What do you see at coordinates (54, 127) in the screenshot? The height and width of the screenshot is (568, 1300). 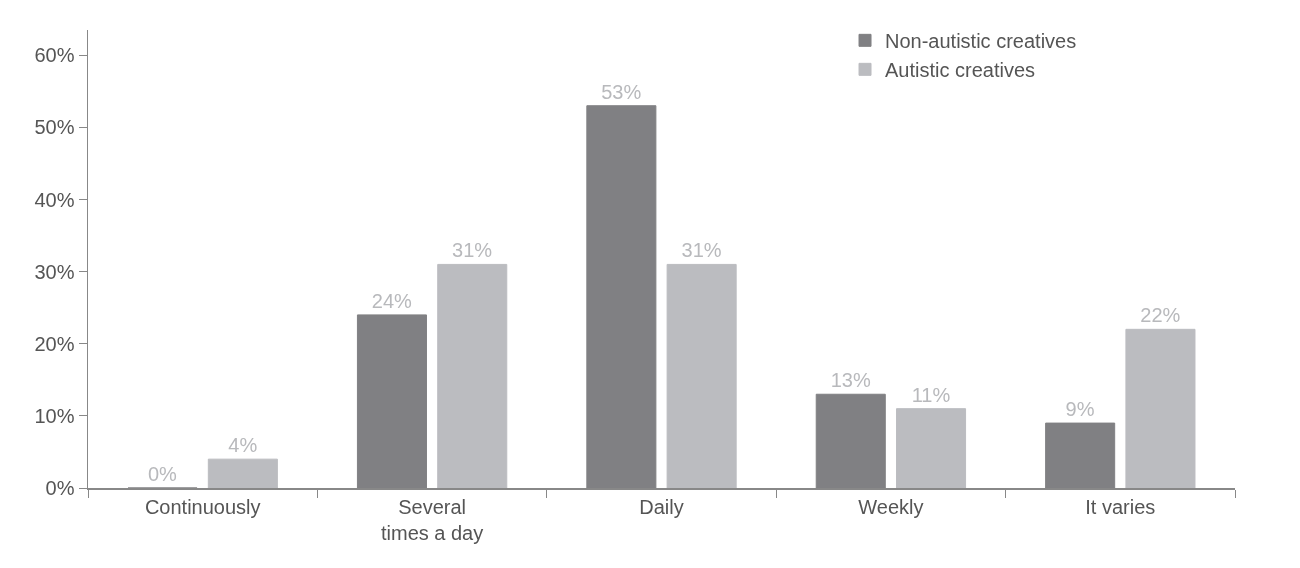 I see `y-tick-label: 50%` at bounding box center [54, 127].